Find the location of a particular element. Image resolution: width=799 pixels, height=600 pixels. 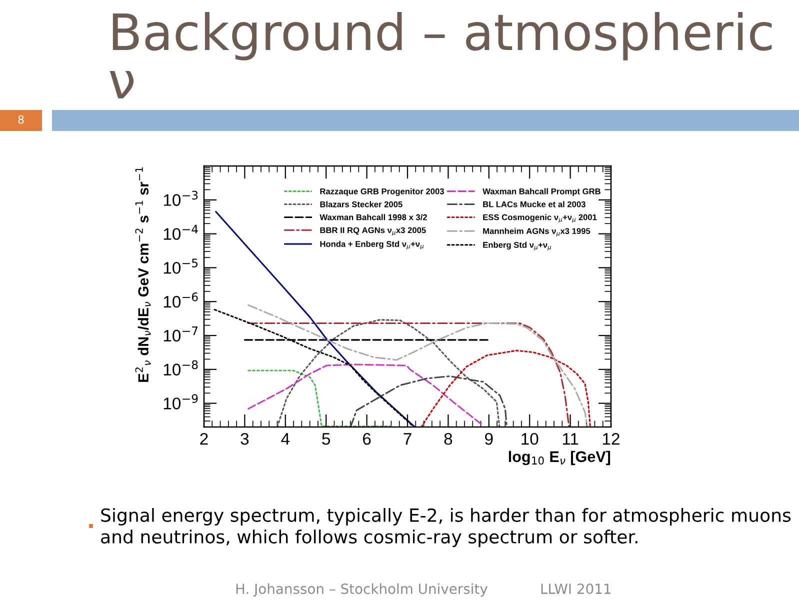

y-tick-label: 10$^{−5}$ is located at coordinates (181, 266).